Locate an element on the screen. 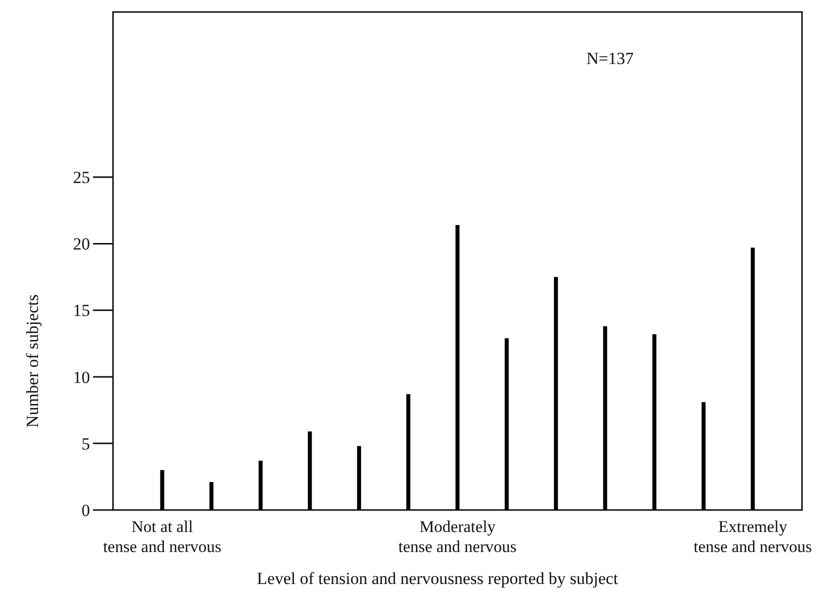 This screenshot has height=596, width=820. x-tick-label: Moderately tense and nervous is located at coordinates (457, 536).